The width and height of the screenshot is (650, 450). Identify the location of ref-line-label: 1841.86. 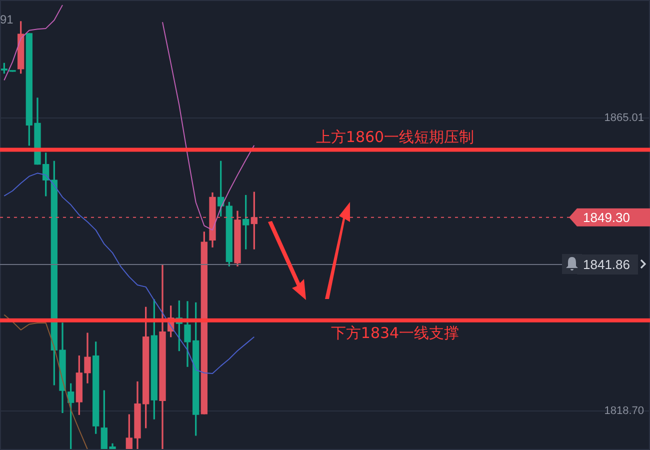
(606, 264).